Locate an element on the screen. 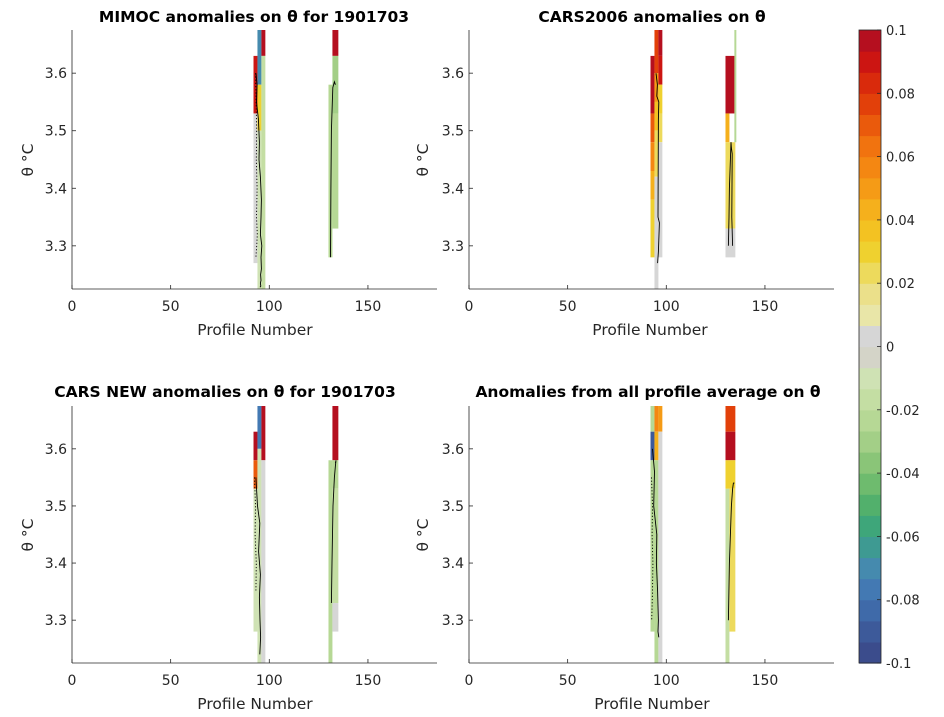 The image size is (944, 717). colorbar-tick-label: -0.06 is located at coordinates (903, 537).